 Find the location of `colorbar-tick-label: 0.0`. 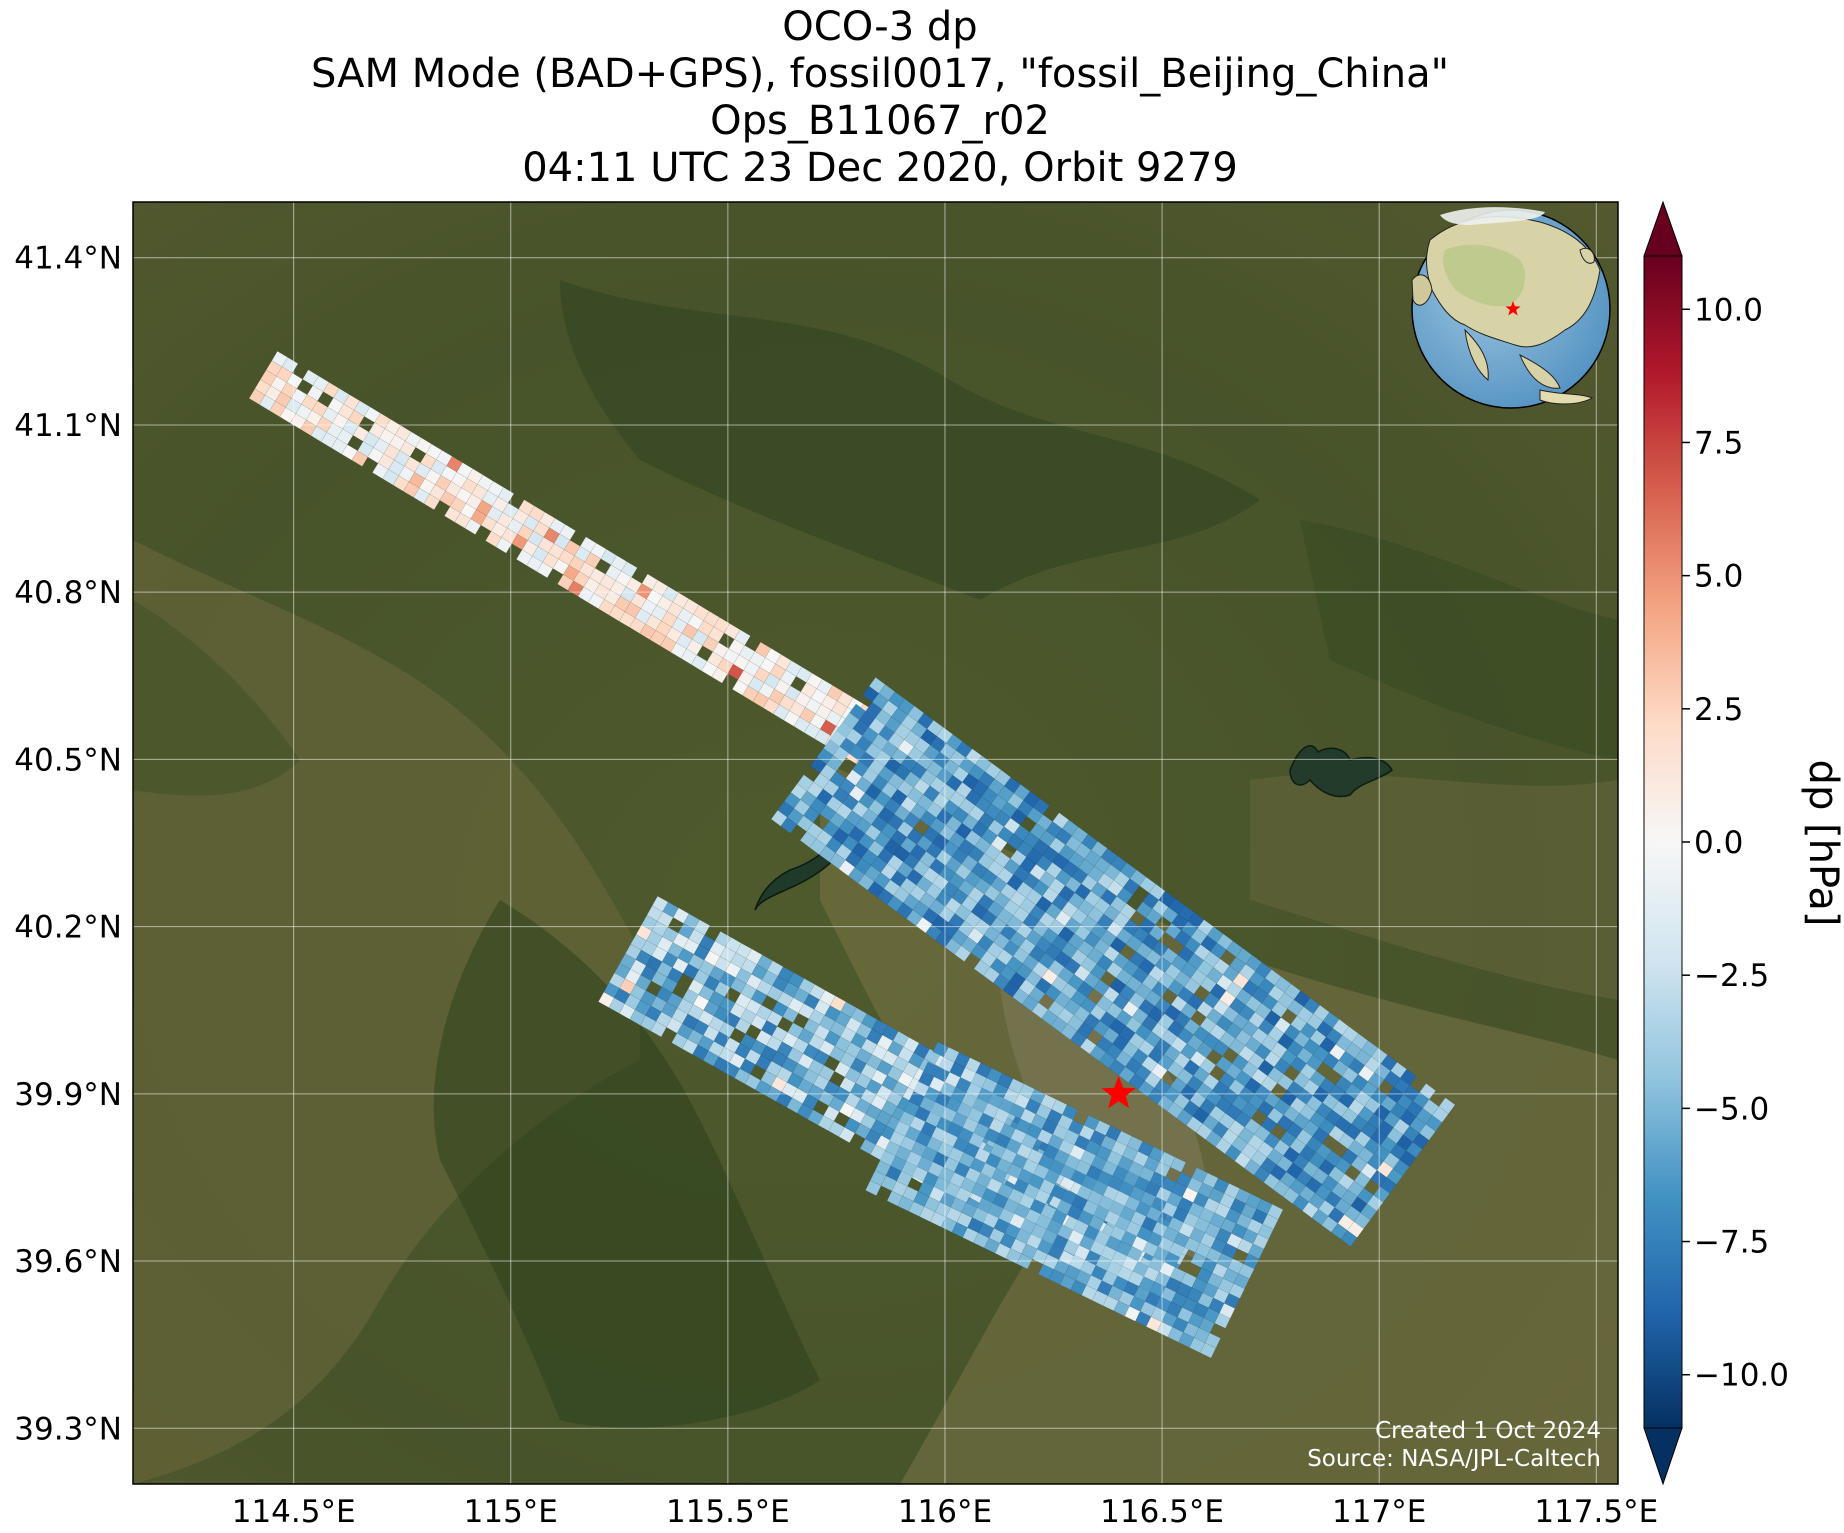

colorbar-tick-label: 0.0 is located at coordinates (1718, 843).